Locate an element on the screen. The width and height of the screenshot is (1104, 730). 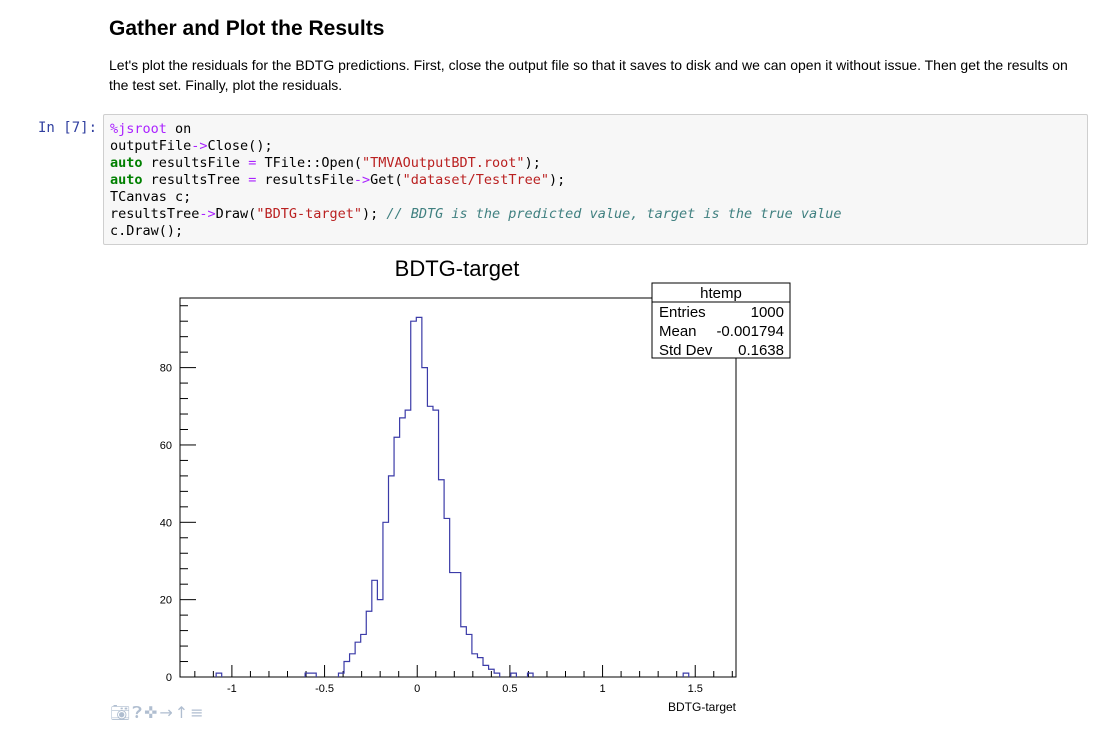
menu-icon: ≡ is located at coordinates (197, 712).